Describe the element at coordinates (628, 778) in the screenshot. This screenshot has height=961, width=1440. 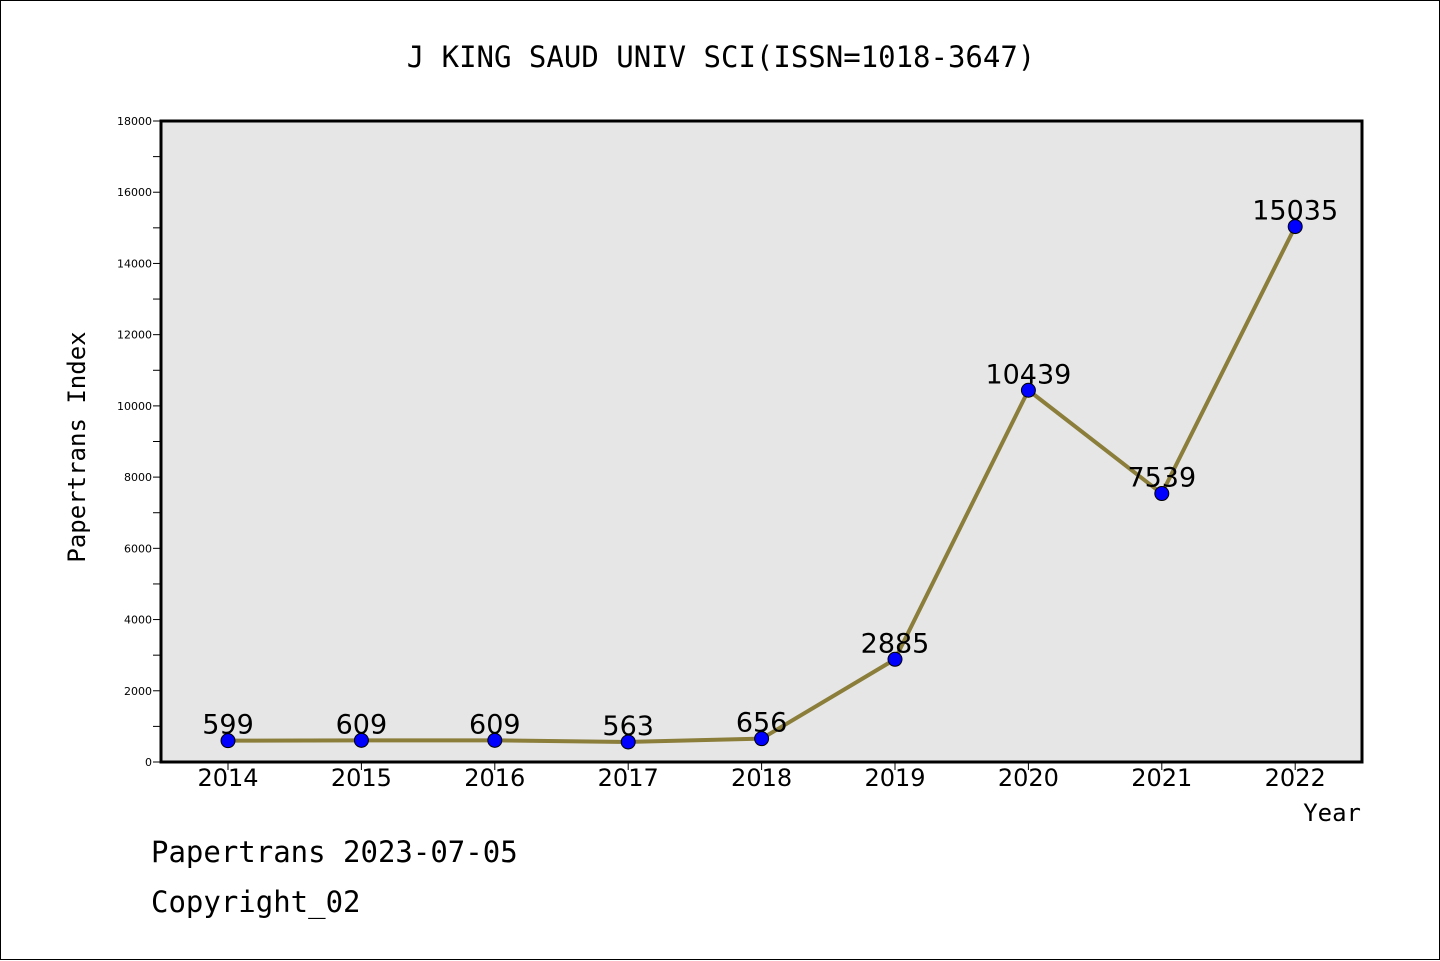
I see `x-tick-label: 2017` at that location.